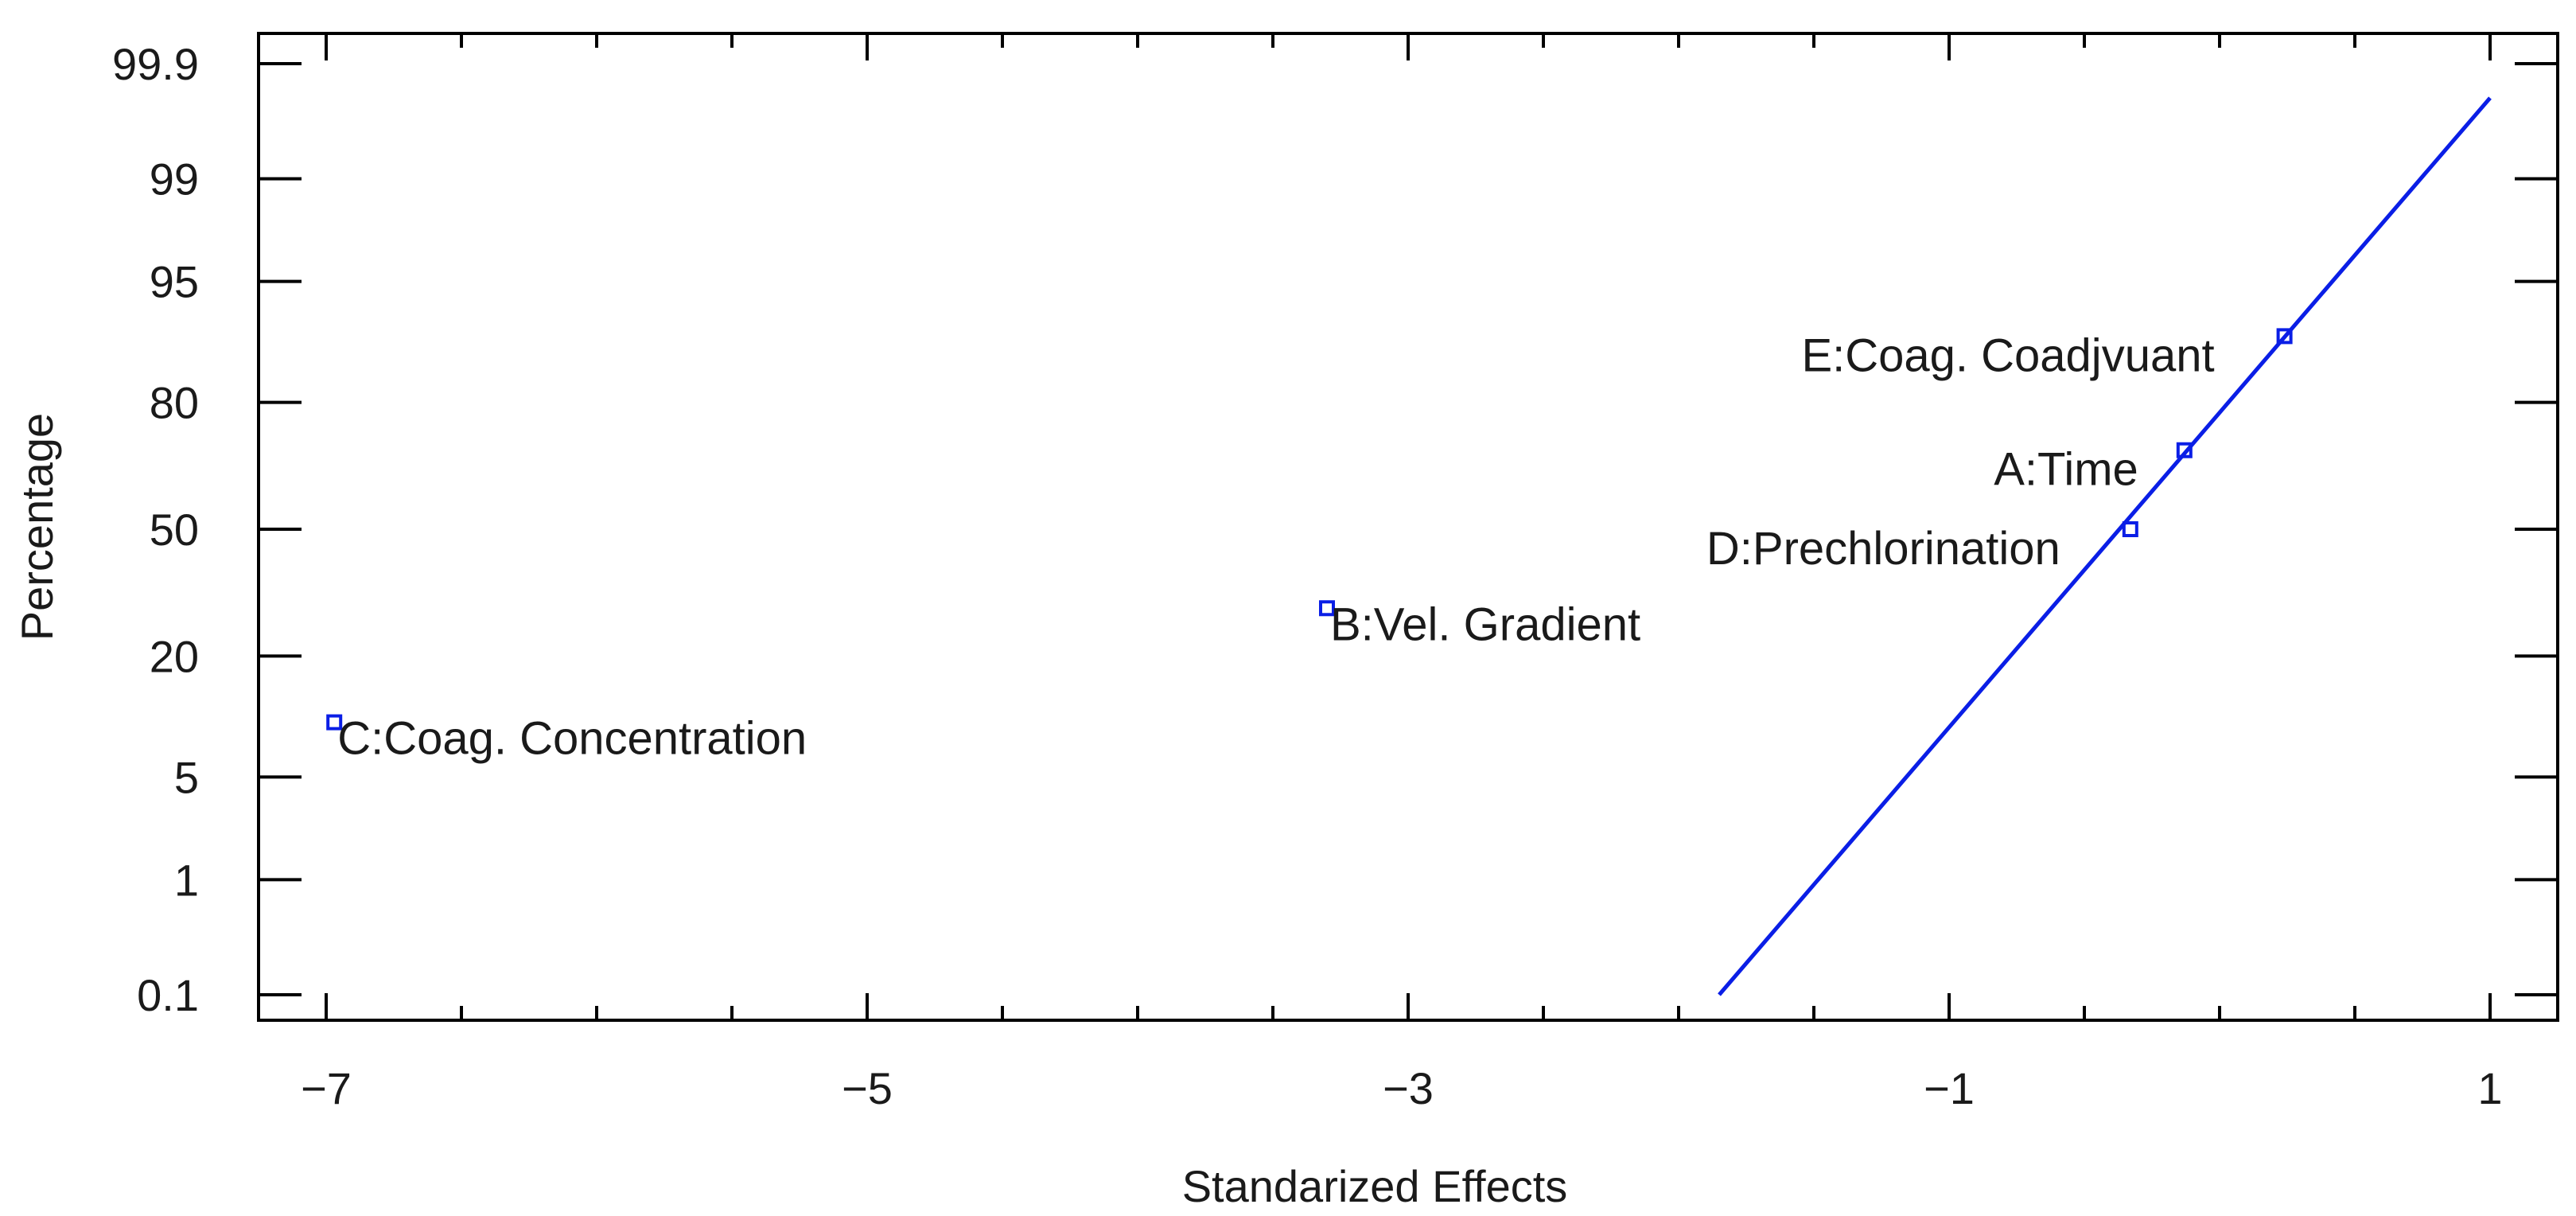 The height and width of the screenshot is (1216, 2576). What do you see at coordinates (187, 777) in the screenshot?
I see `y-tick-label: 5` at bounding box center [187, 777].